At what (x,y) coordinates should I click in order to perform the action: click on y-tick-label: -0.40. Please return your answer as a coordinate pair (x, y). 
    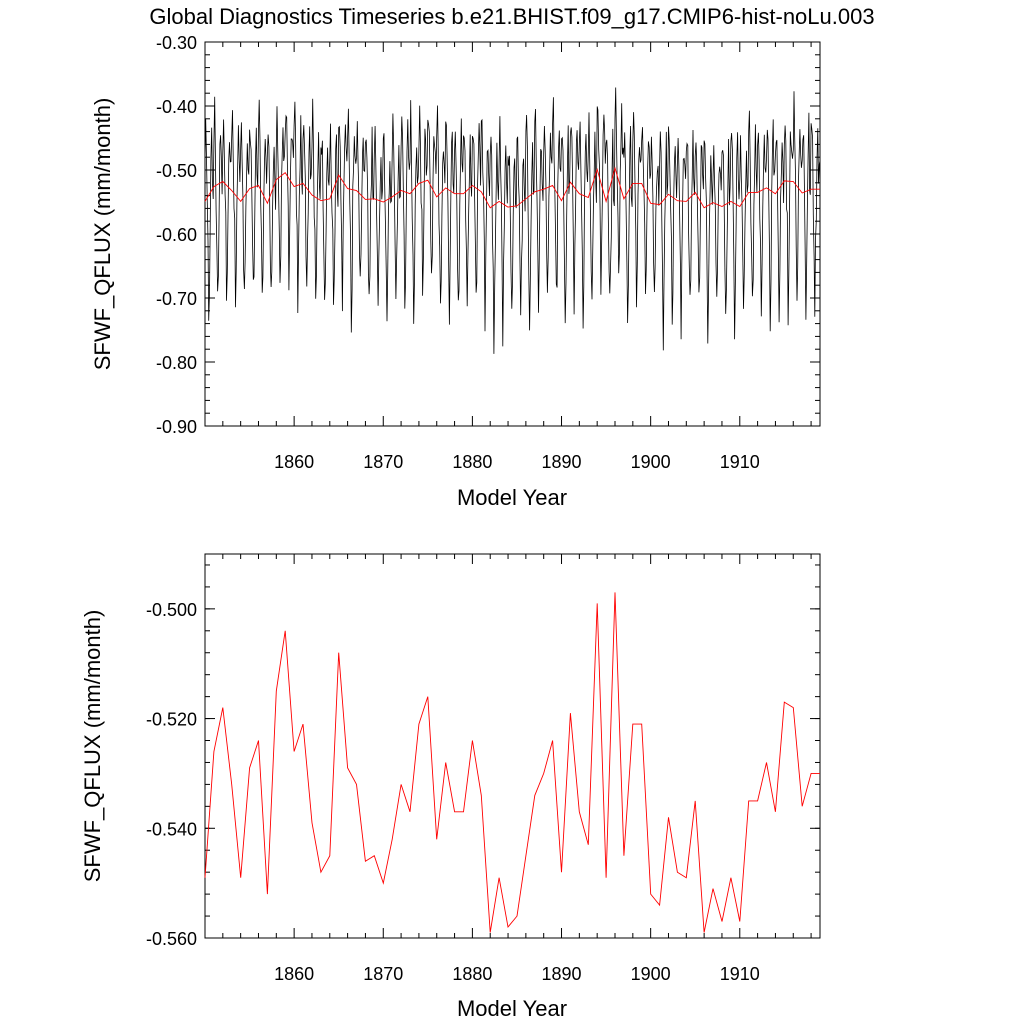
    Looking at the image, I should click on (176, 107).